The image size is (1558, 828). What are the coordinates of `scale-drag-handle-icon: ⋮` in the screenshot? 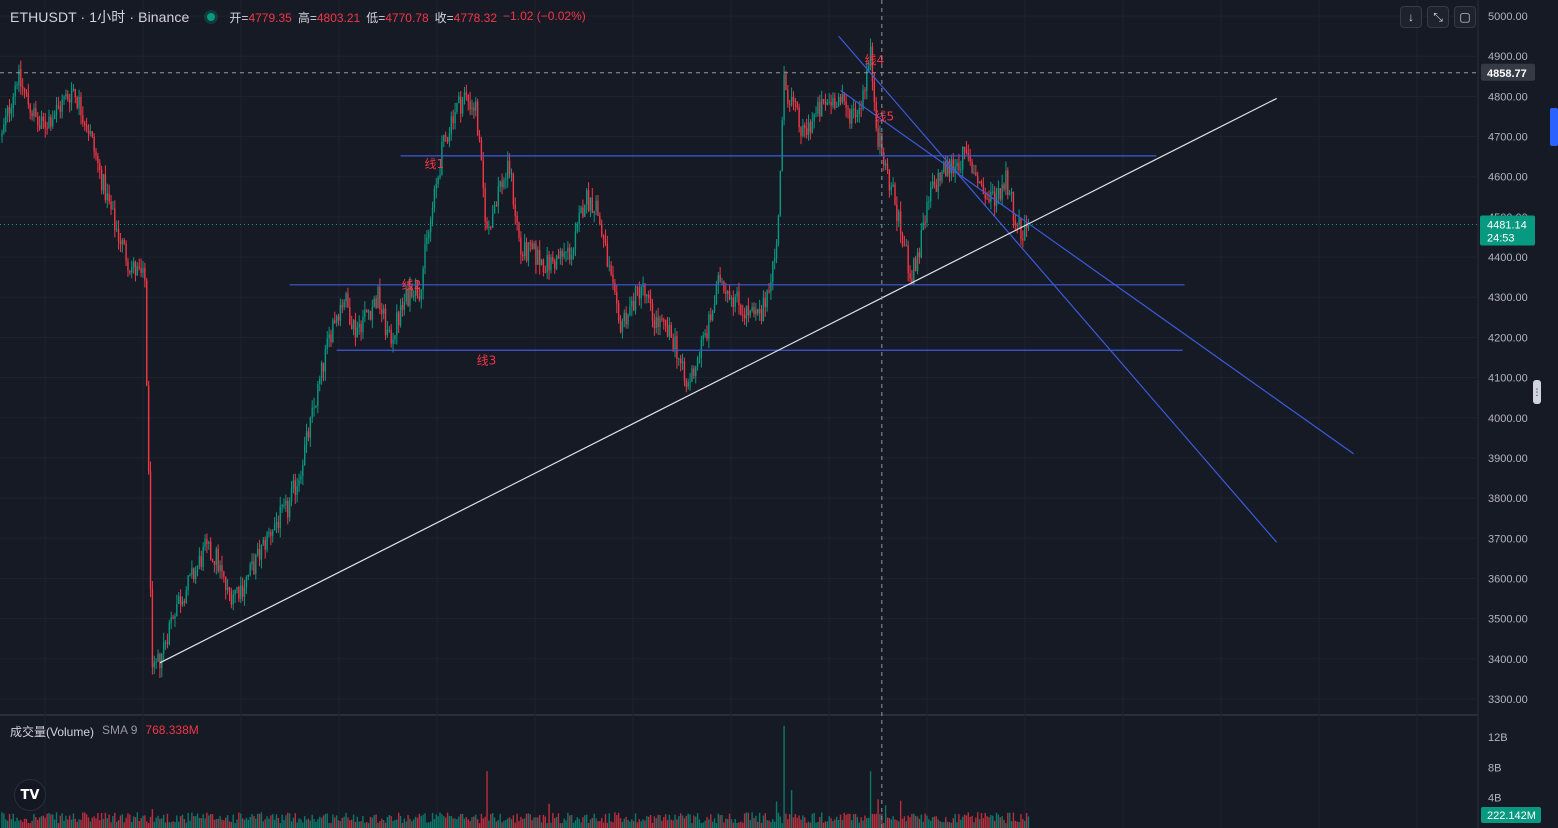 It's located at (1537, 392).